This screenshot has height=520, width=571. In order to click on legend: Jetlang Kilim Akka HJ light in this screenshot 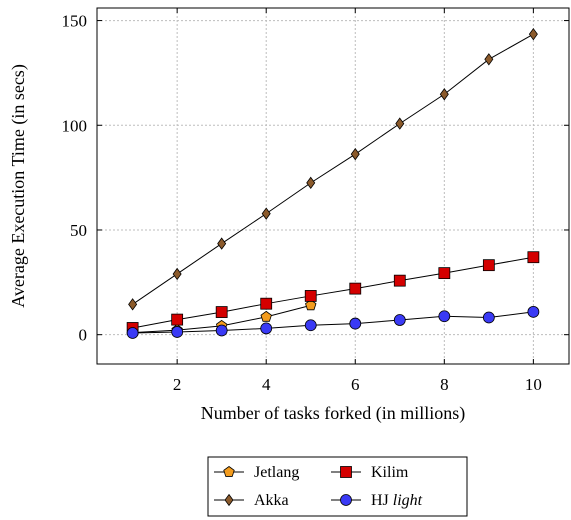, I will do `click(337, 486)`.